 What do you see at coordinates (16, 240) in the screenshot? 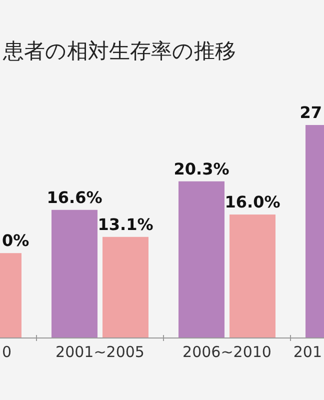
I see `annotation: 0%` at bounding box center [16, 240].